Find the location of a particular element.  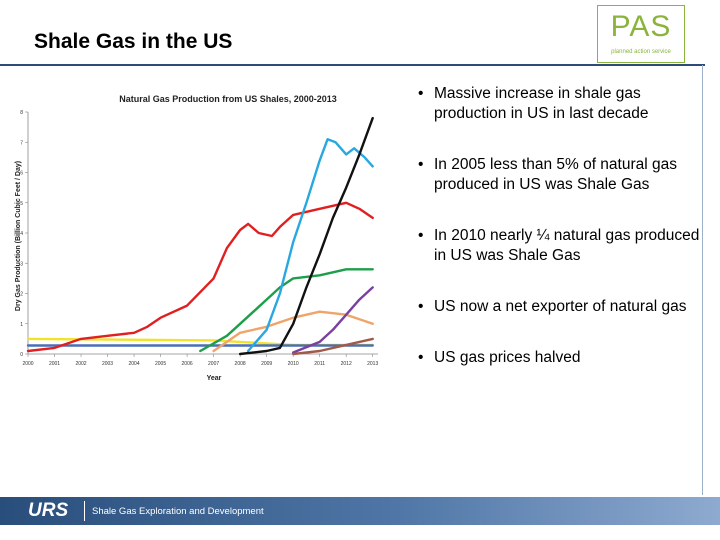

y-tick-label: 2 is located at coordinates (21, 295).